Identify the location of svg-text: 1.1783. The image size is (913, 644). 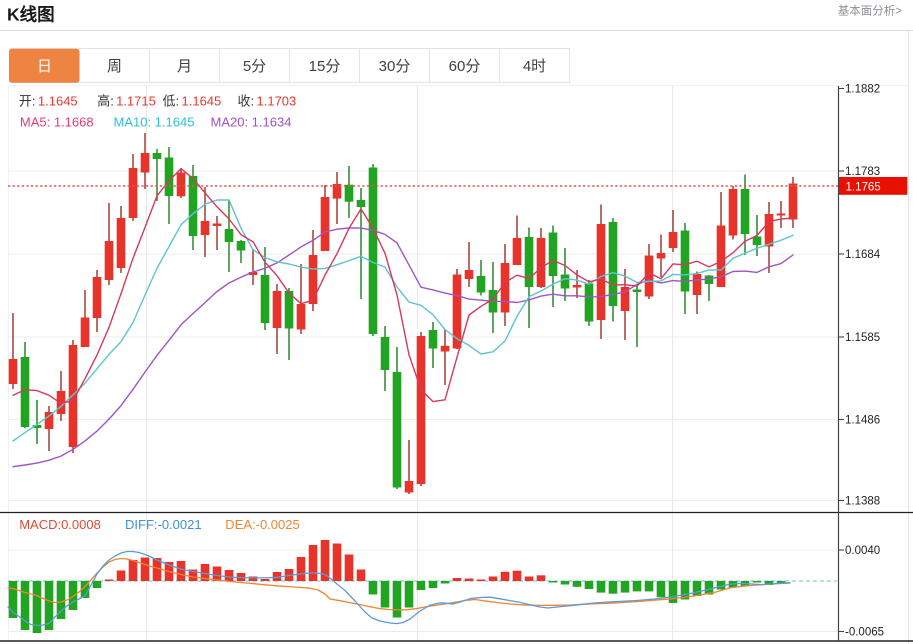
(862, 172).